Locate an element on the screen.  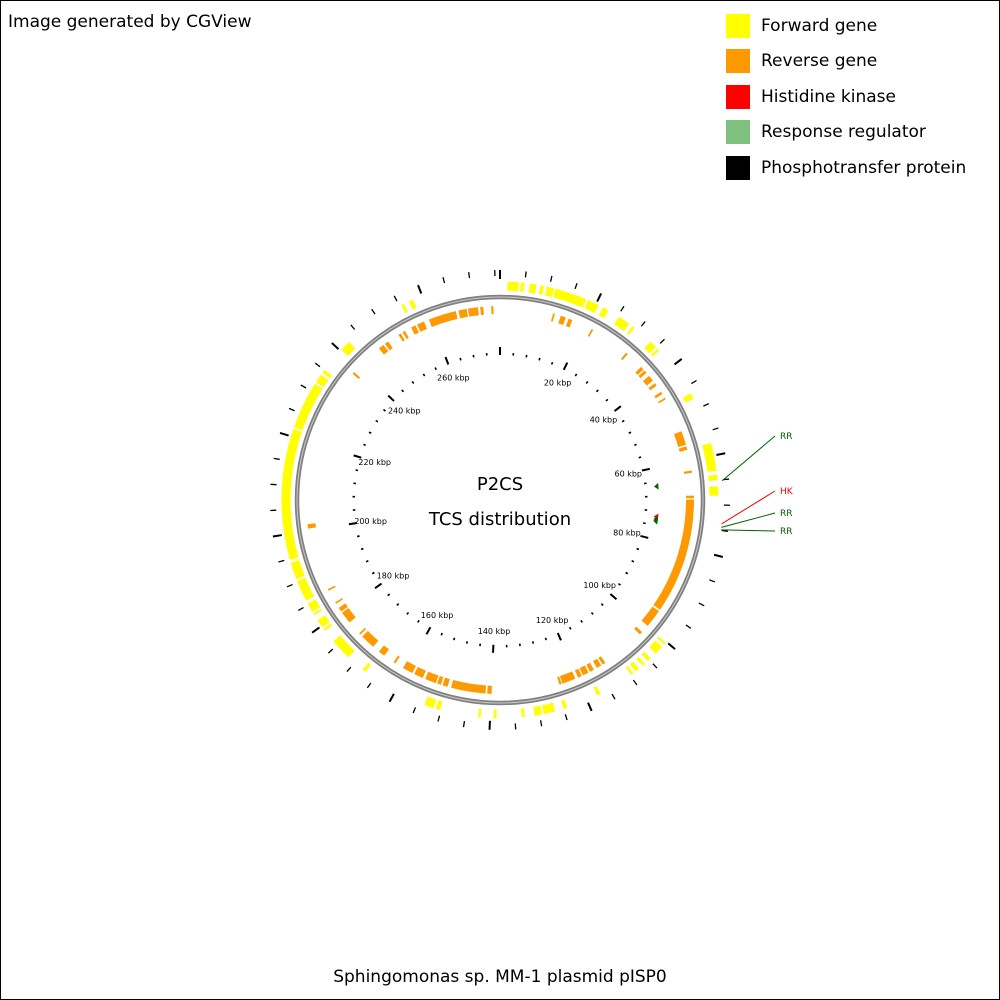
tcs-marker-rr is located at coordinates (656, 486).